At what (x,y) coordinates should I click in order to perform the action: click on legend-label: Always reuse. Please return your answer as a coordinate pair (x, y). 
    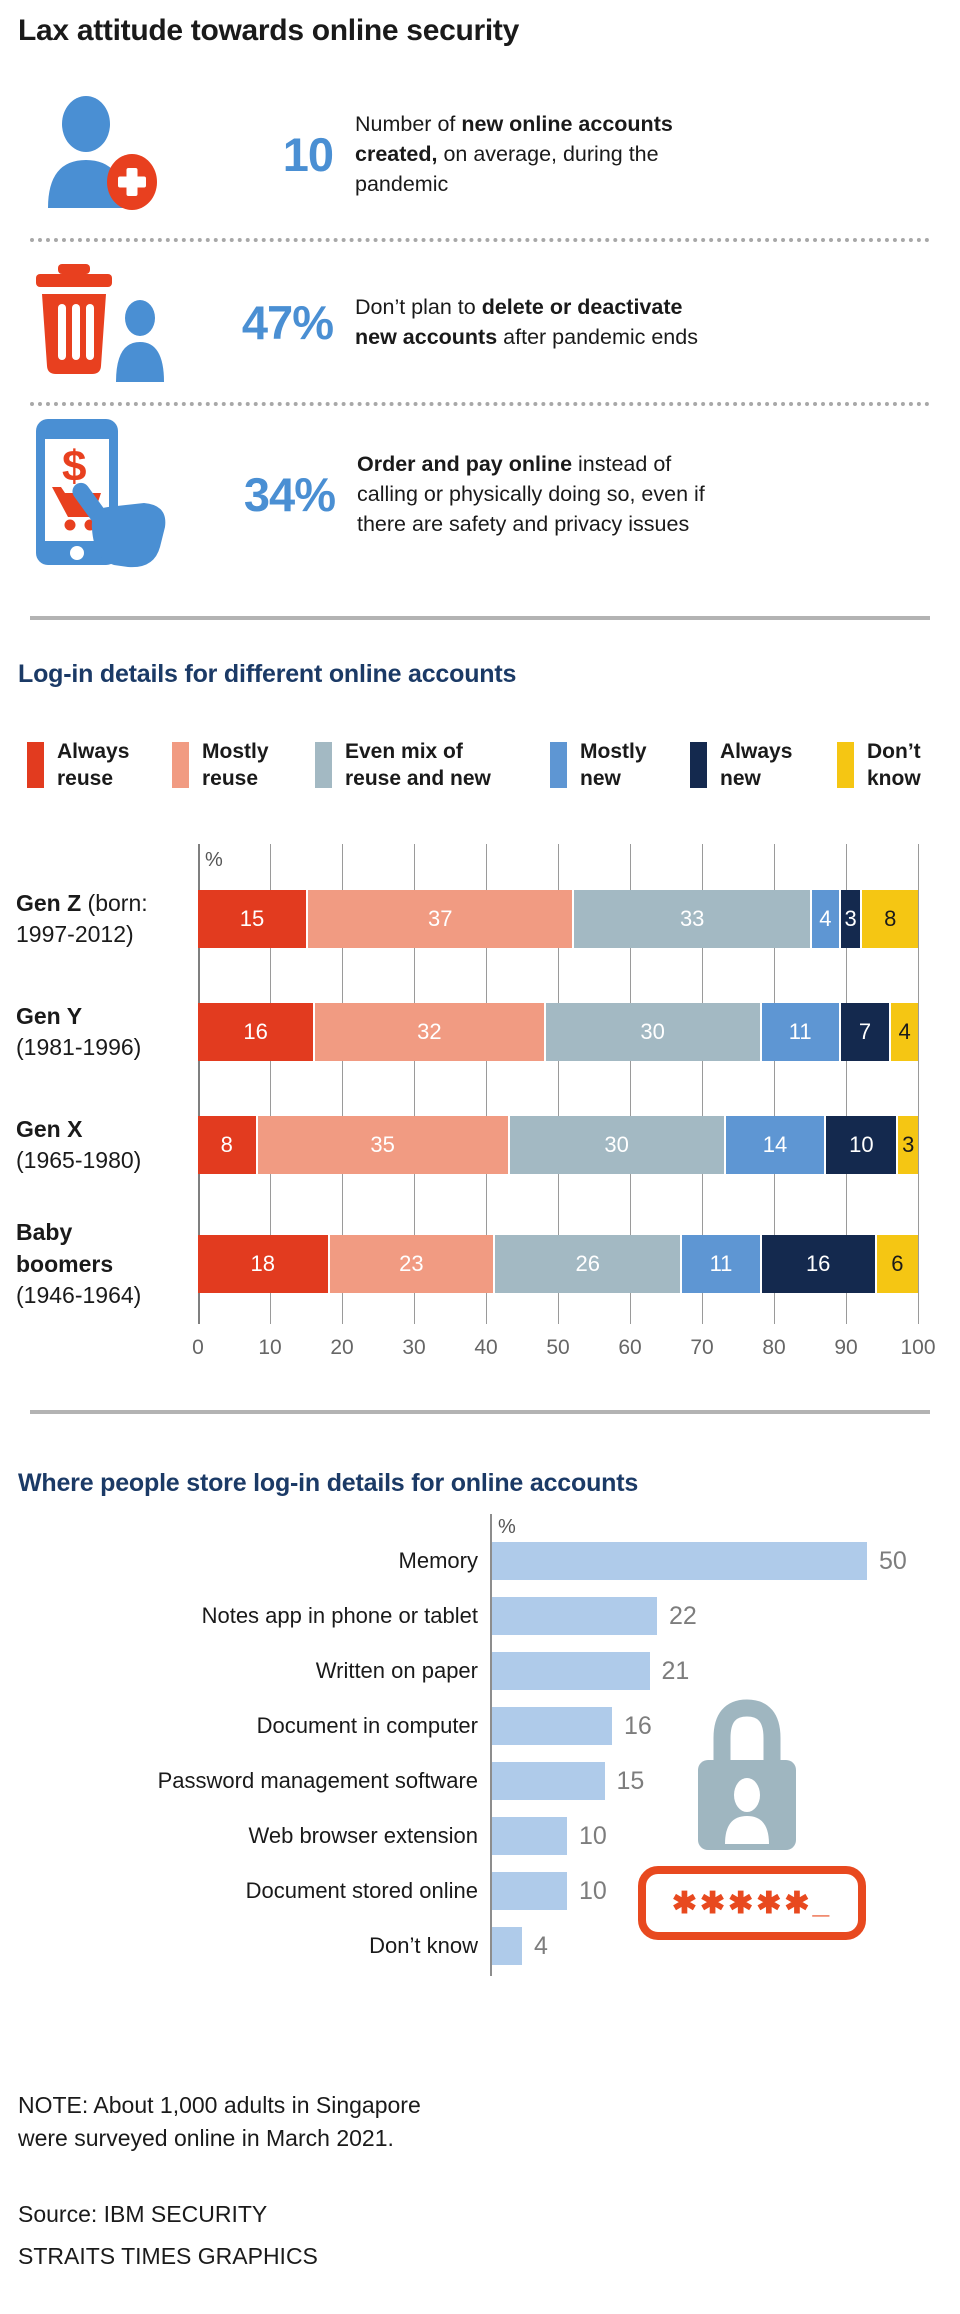
    Looking at the image, I should click on (93, 765).